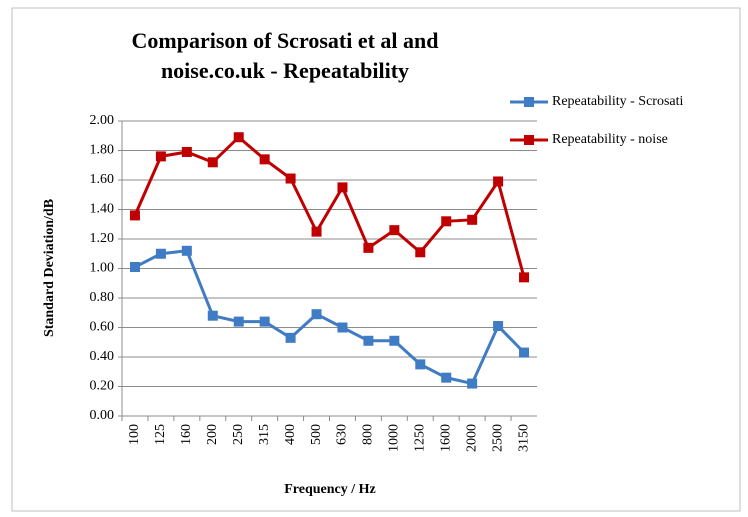  What do you see at coordinates (471, 438) in the screenshot?
I see `x-tick-label: 2000` at bounding box center [471, 438].